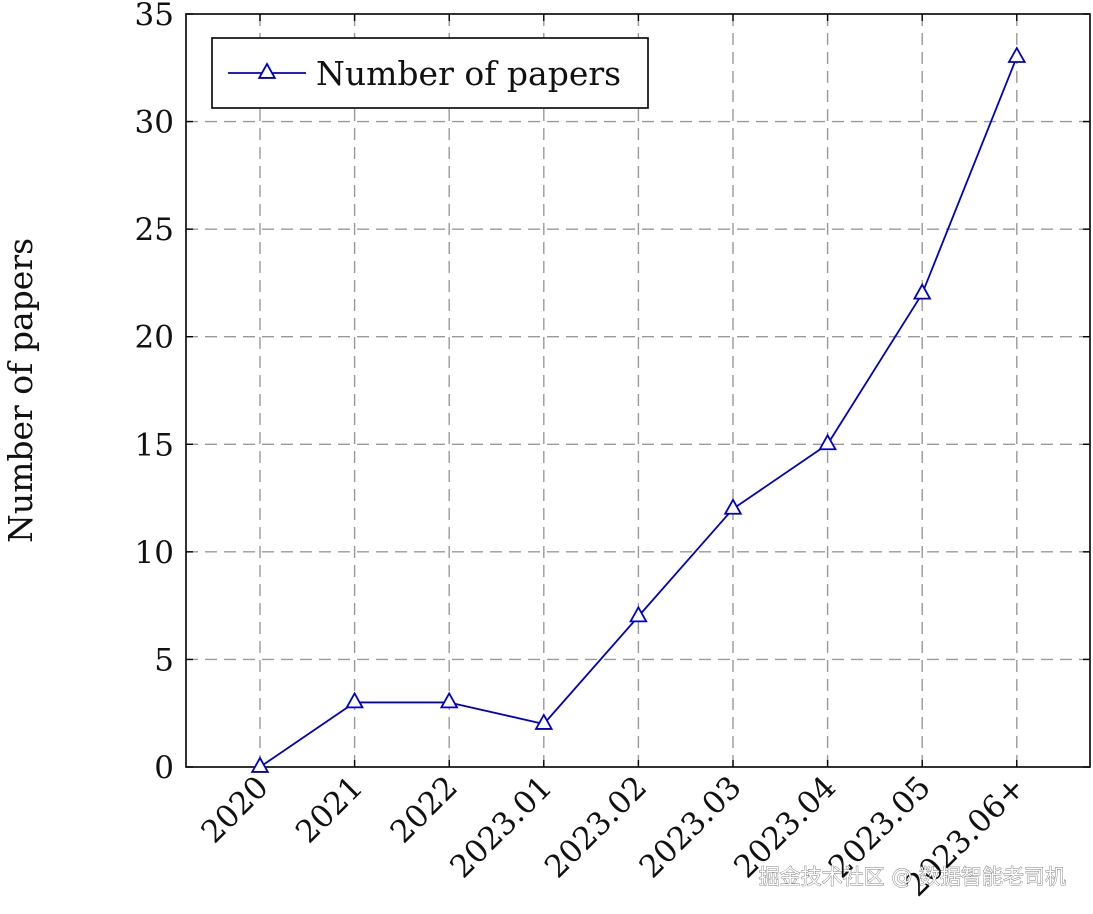 The image size is (1093, 914). I want to click on y-tick-label: 5, so click(164, 660).